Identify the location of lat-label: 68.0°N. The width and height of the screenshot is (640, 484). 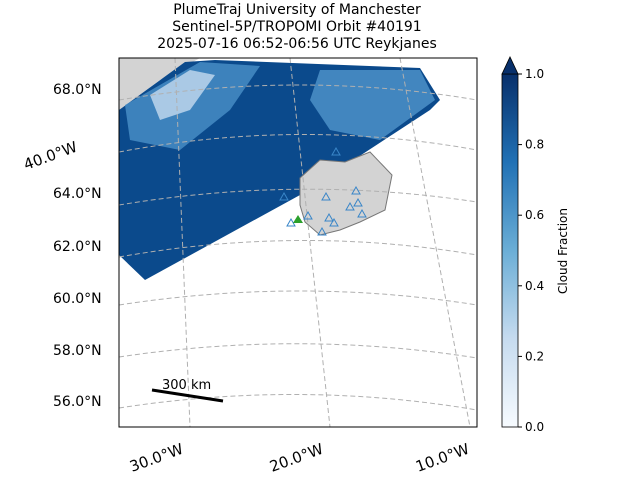
(77, 90).